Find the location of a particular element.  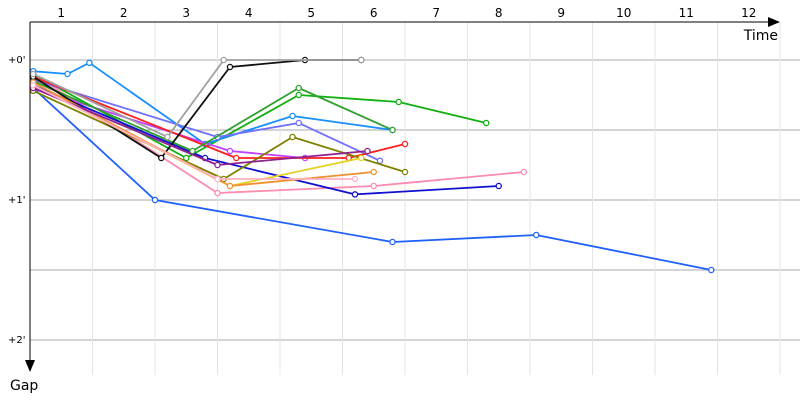

time-axis-title: Time is located at coordinates (760, 36).